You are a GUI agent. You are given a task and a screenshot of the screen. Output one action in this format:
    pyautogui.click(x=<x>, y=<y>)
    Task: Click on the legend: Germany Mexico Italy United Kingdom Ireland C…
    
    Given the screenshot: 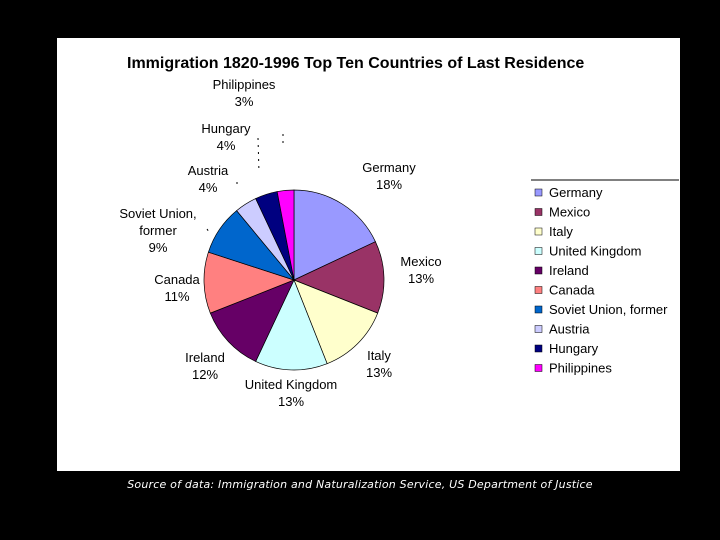 What is the action you would take?
    pyautogui.click(x=605, y=277)
    